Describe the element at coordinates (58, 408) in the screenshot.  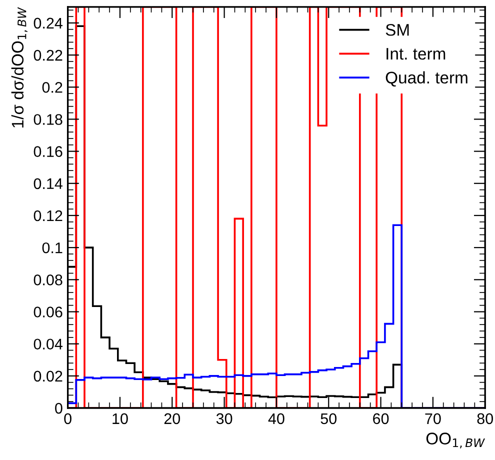
I see `y-tick-label: 0` at that location.